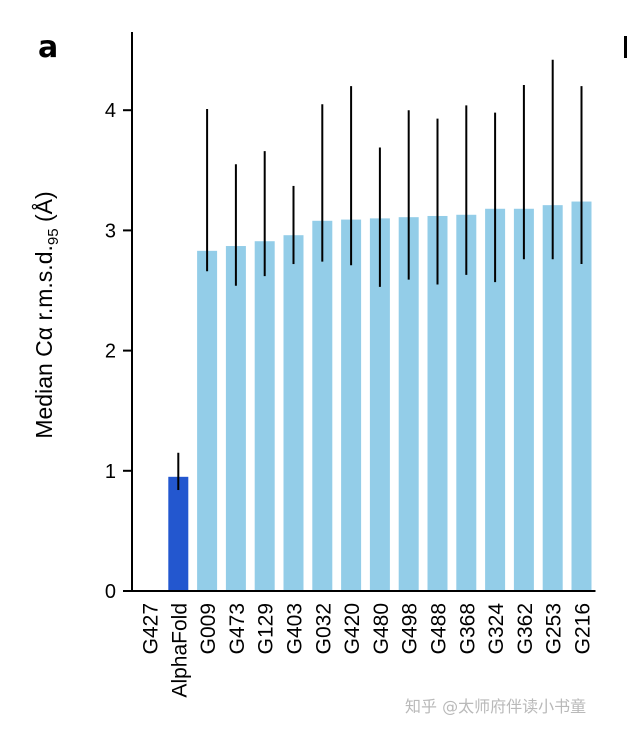 The width and height of the screenshot is (628, 730). What do you see at coordinates (625, 47) in the screenshot?
I see `edge-mark` at bounding box center [625, 47].